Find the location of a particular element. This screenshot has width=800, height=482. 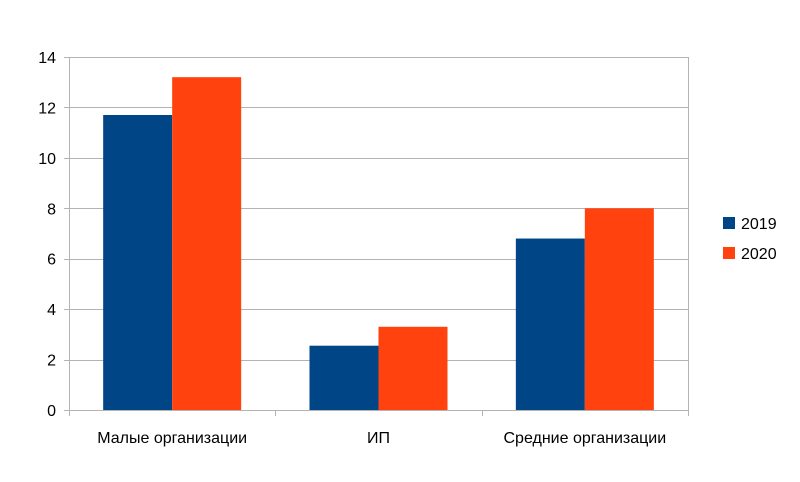

legend-swatch-2019 is located at coordinates (729, 223).